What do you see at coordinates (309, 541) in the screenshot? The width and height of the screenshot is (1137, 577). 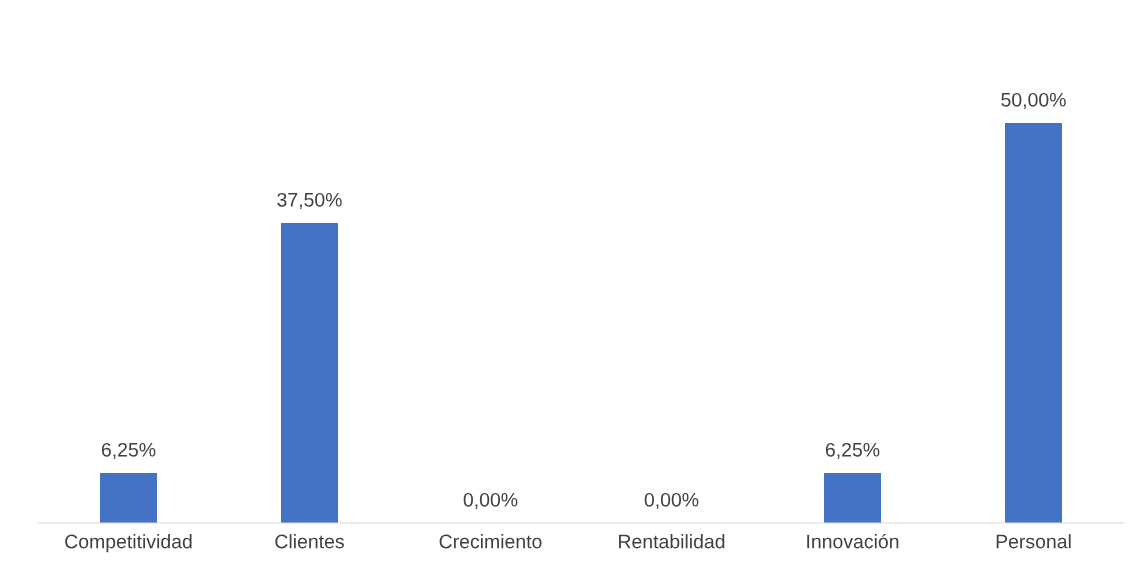 I see `x-tick-label: Clientes` at bounding box center [309, 541].